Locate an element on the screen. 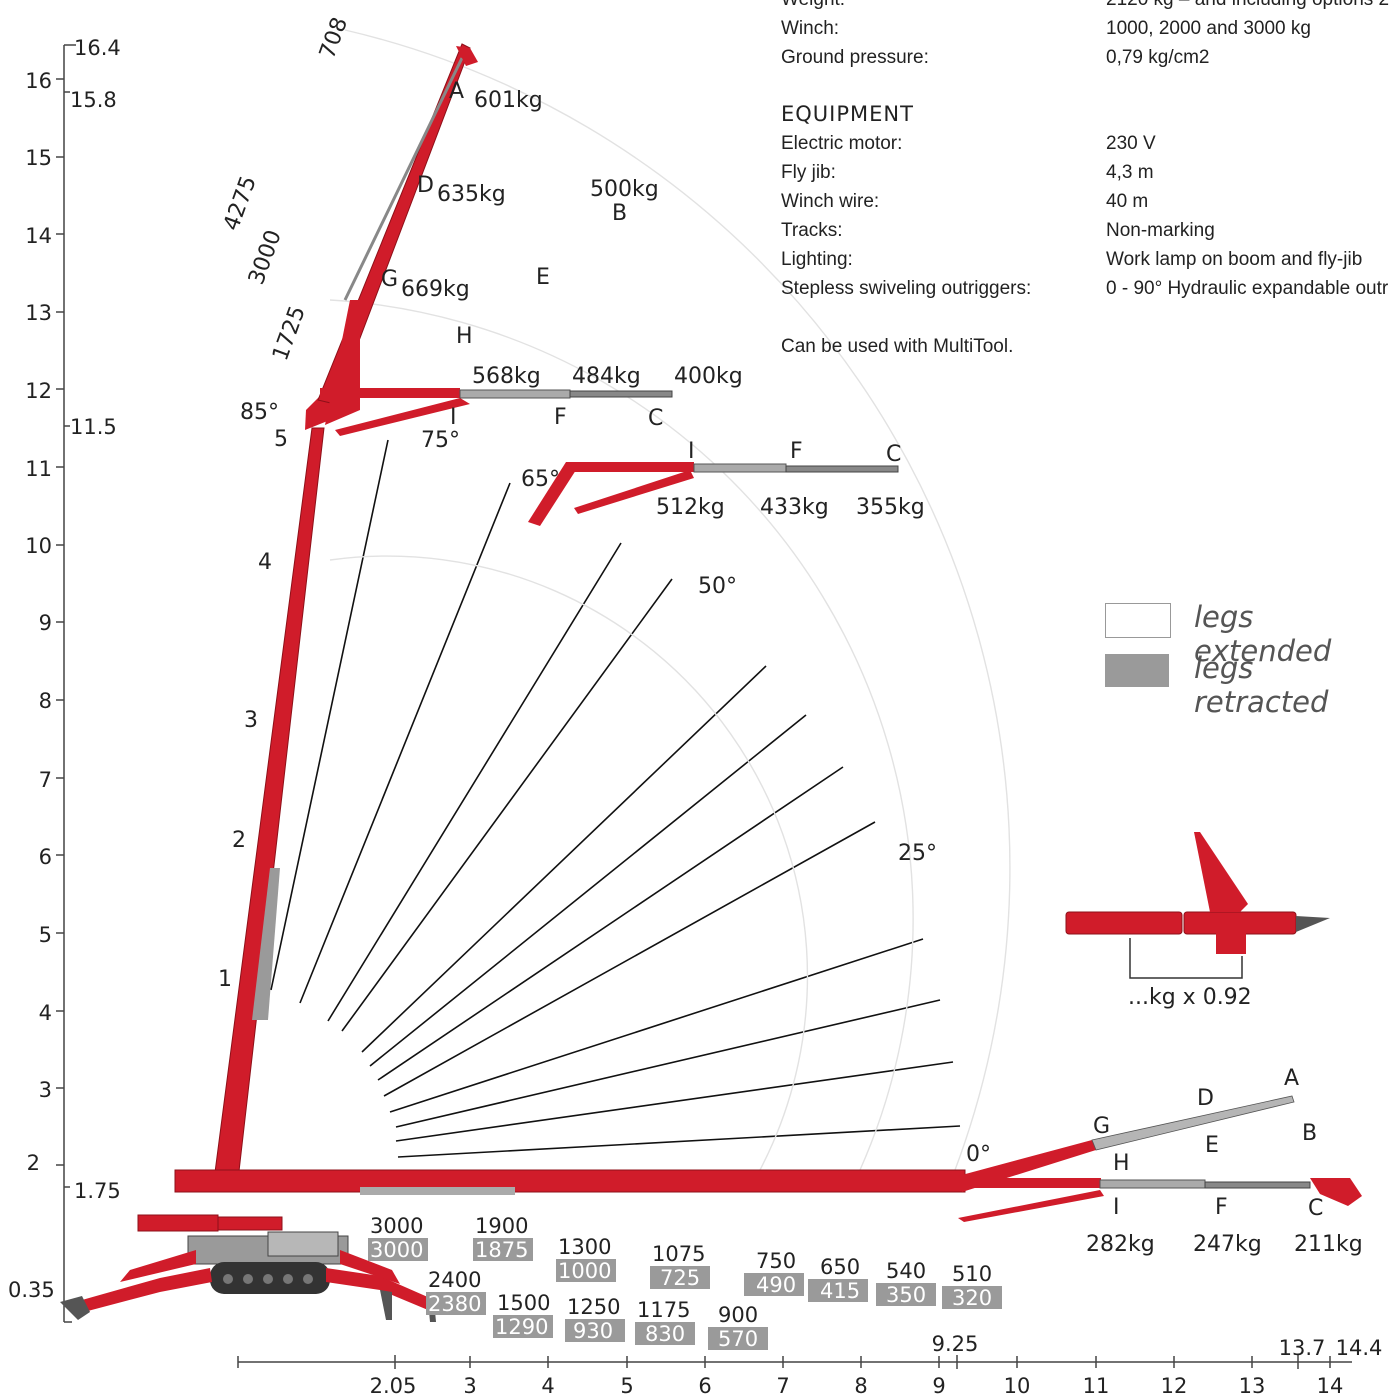 The height and width of the screenshot is (1398, 1397). load-extended: 2400 is located at coordinates (454, 1280).